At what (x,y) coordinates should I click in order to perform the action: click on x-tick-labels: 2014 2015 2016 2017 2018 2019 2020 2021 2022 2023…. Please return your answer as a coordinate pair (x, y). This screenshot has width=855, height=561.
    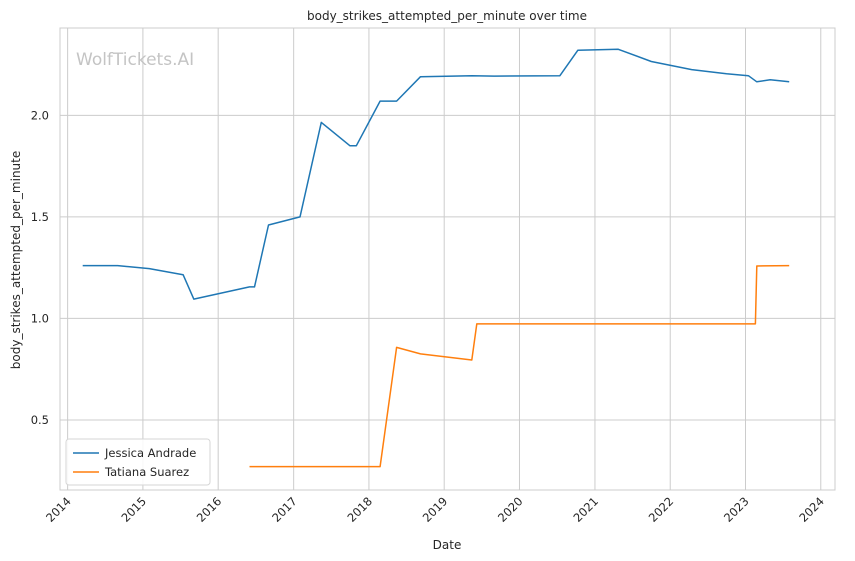
    Looking at the image, I should click on (435, 509).